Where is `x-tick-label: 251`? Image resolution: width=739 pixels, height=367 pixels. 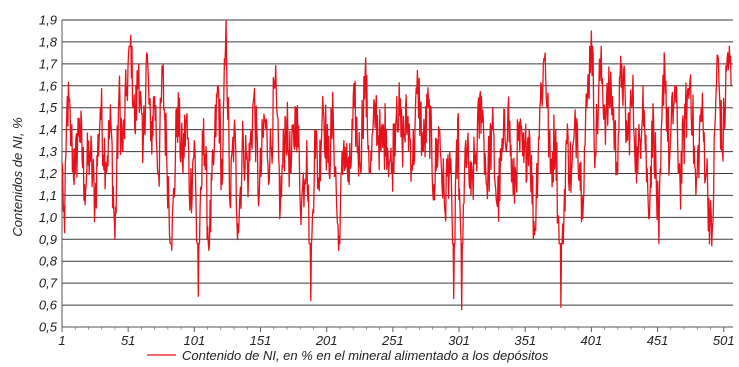
x-tick-label: 251 is located at coordinates (392, 340).